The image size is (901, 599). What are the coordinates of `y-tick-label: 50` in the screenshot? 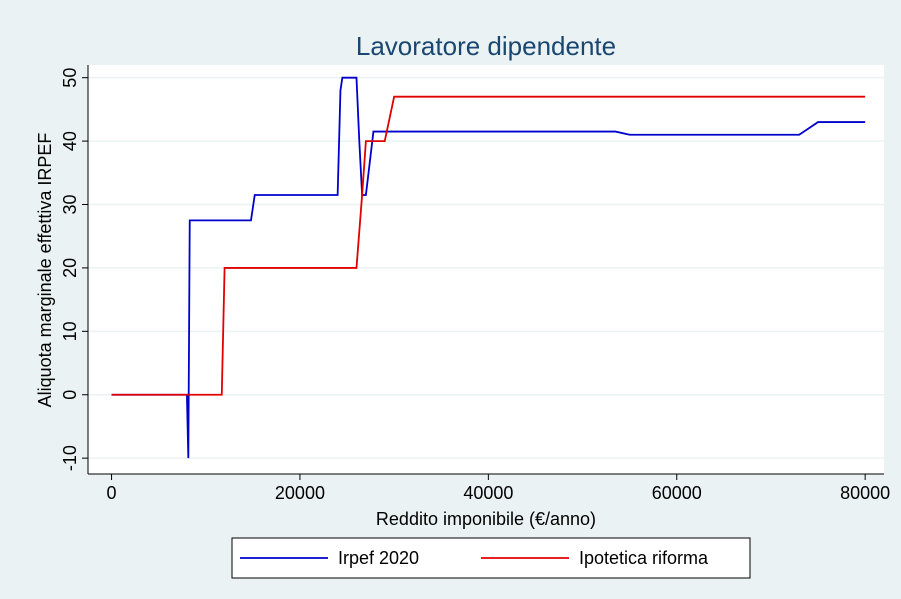 It's located at (70, 78).